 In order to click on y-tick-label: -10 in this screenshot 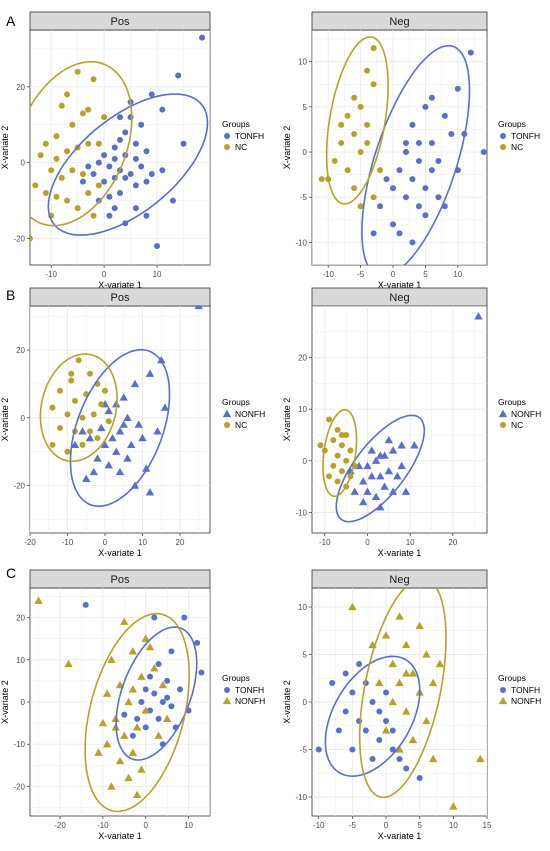, I will do `click(19, 744)`.